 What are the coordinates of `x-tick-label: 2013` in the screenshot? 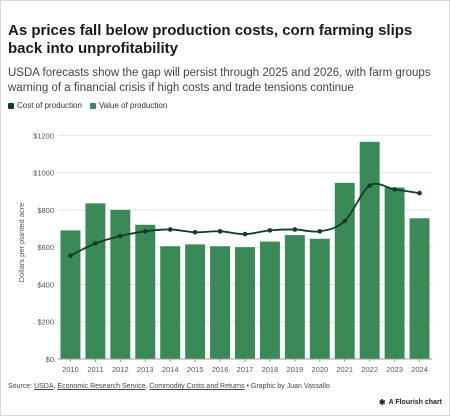 It's located at (145, 369).